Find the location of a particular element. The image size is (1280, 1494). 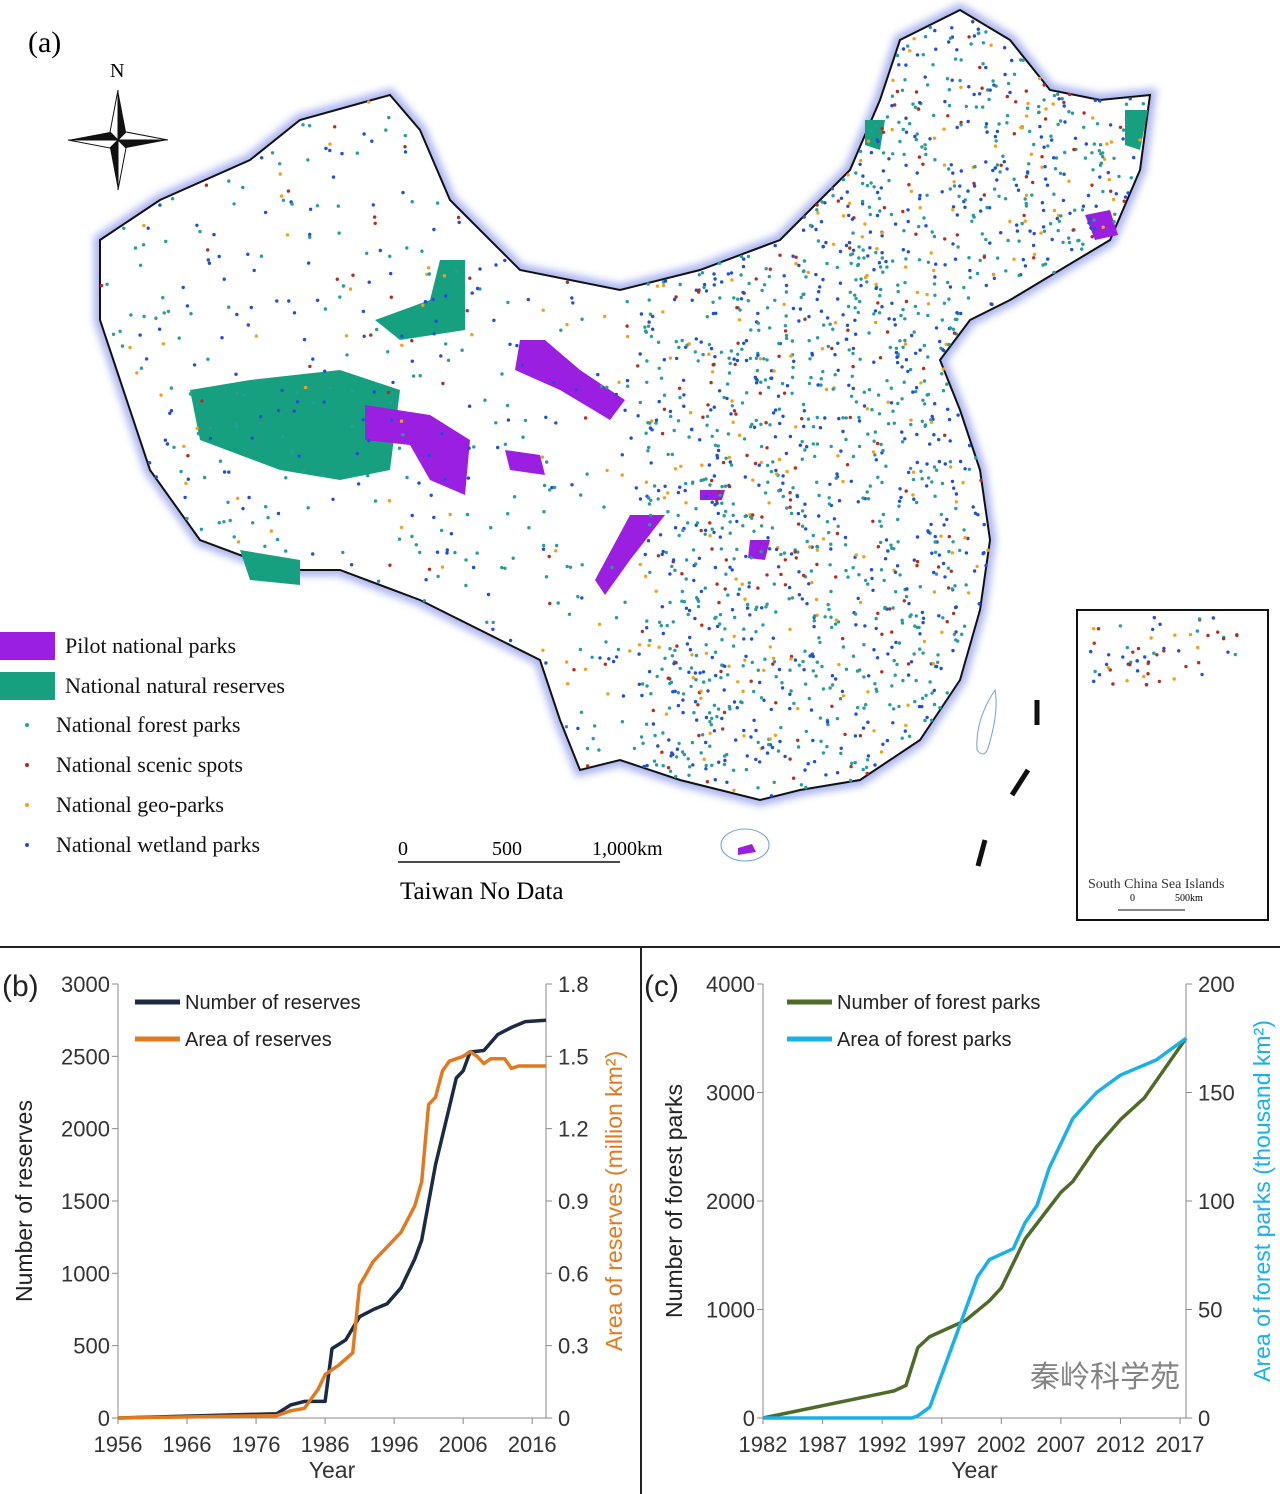

legend-item: National forest parks is located at coordinates (120, 725).